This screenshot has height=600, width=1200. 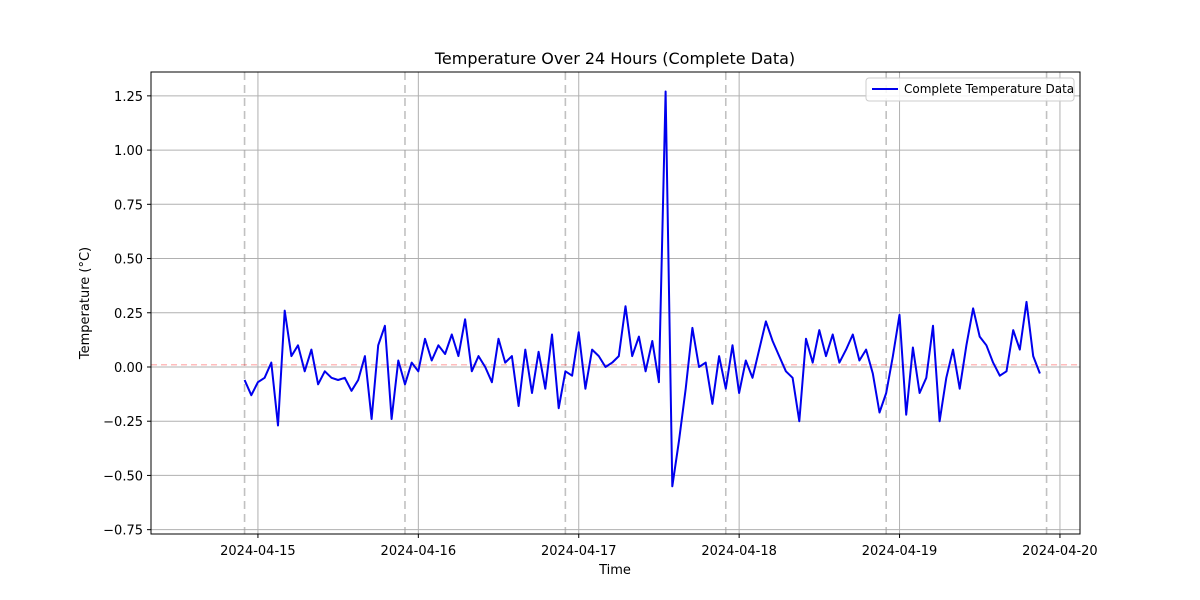 I want to click on x-tick-label: 2024-04-16, so click(x=419, y=551).